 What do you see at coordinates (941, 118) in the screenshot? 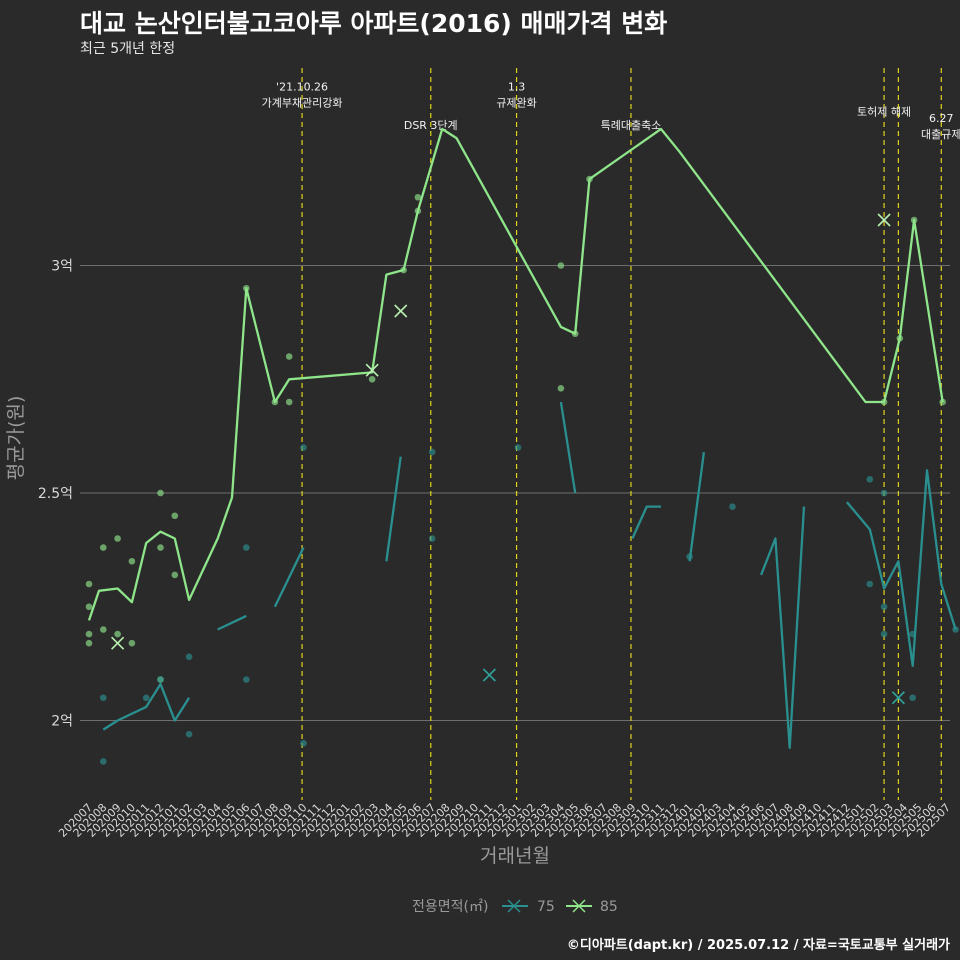
I see `event-label: 6.27` at bounding box center [941, 118].